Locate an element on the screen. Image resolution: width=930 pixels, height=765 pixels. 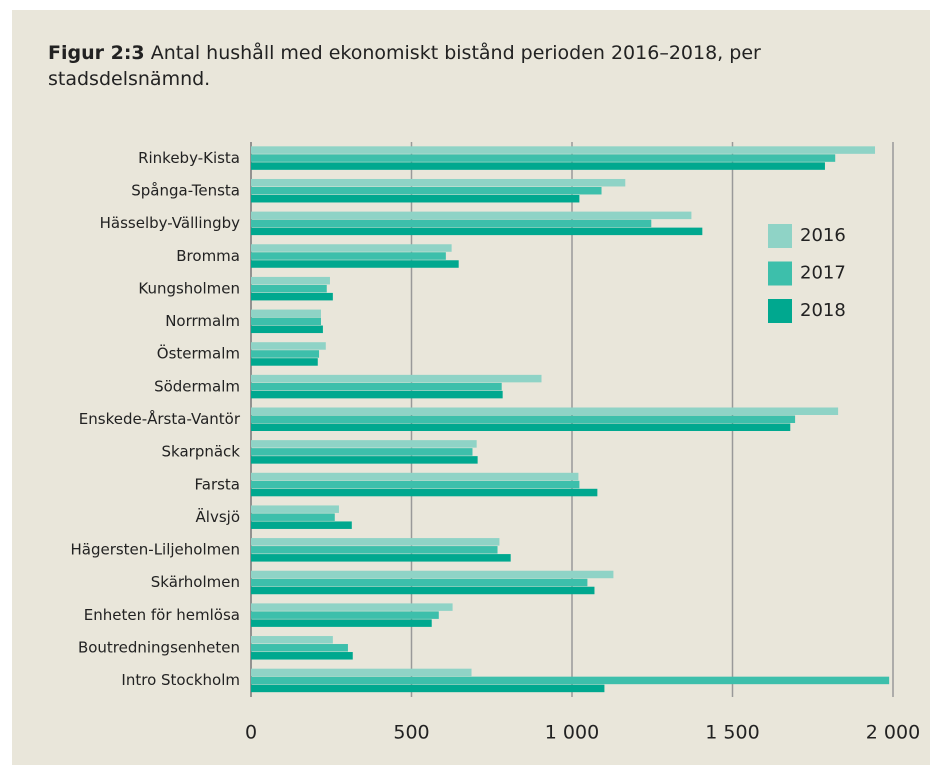
y-tick-label: Intro Stockholm is located at coordinates (180, 680).